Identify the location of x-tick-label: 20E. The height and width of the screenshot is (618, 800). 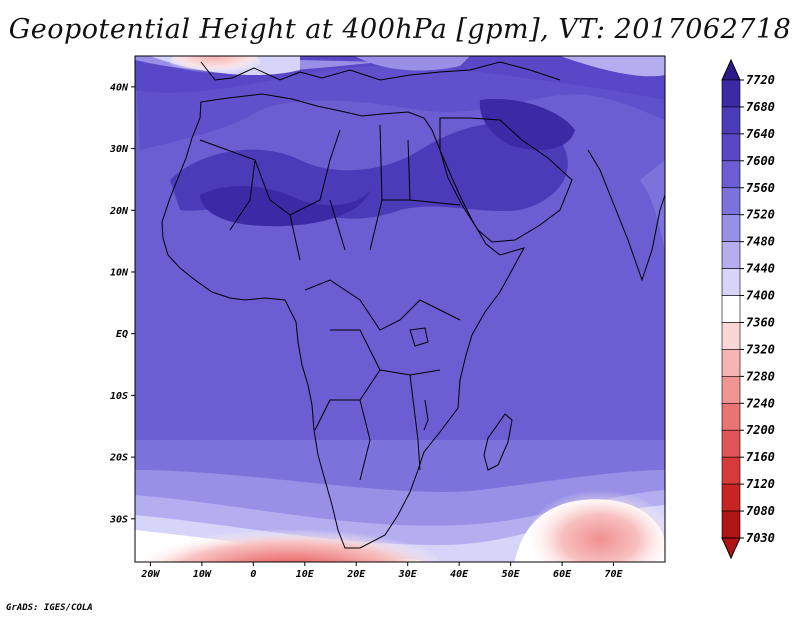
(356, 574).